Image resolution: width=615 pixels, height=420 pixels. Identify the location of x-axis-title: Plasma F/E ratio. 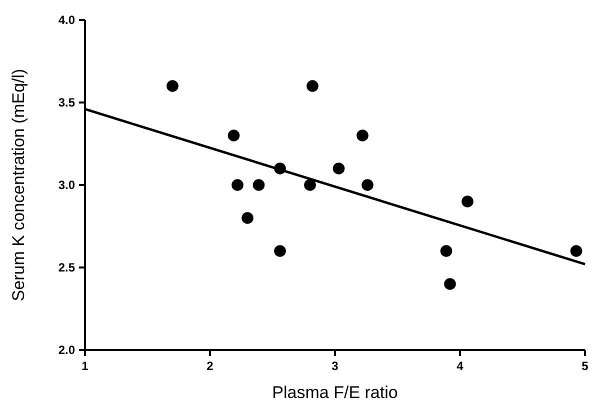
(335, 392).